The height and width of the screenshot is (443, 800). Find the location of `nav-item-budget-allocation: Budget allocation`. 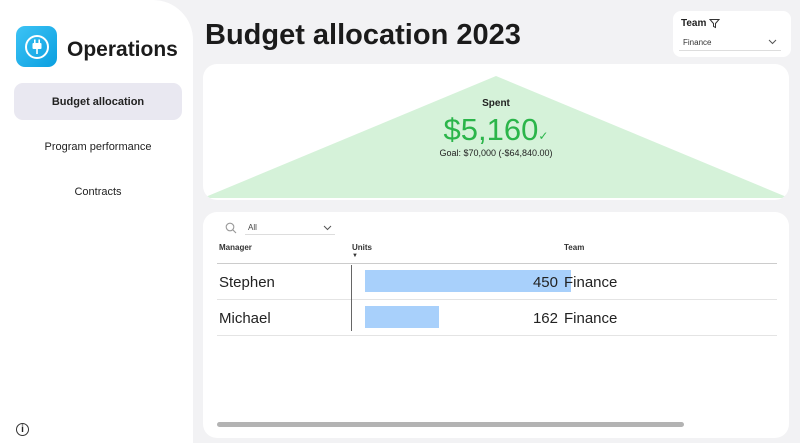

nav-item-budget-allocation: Budget allocation is located at coordinates (98, 101).